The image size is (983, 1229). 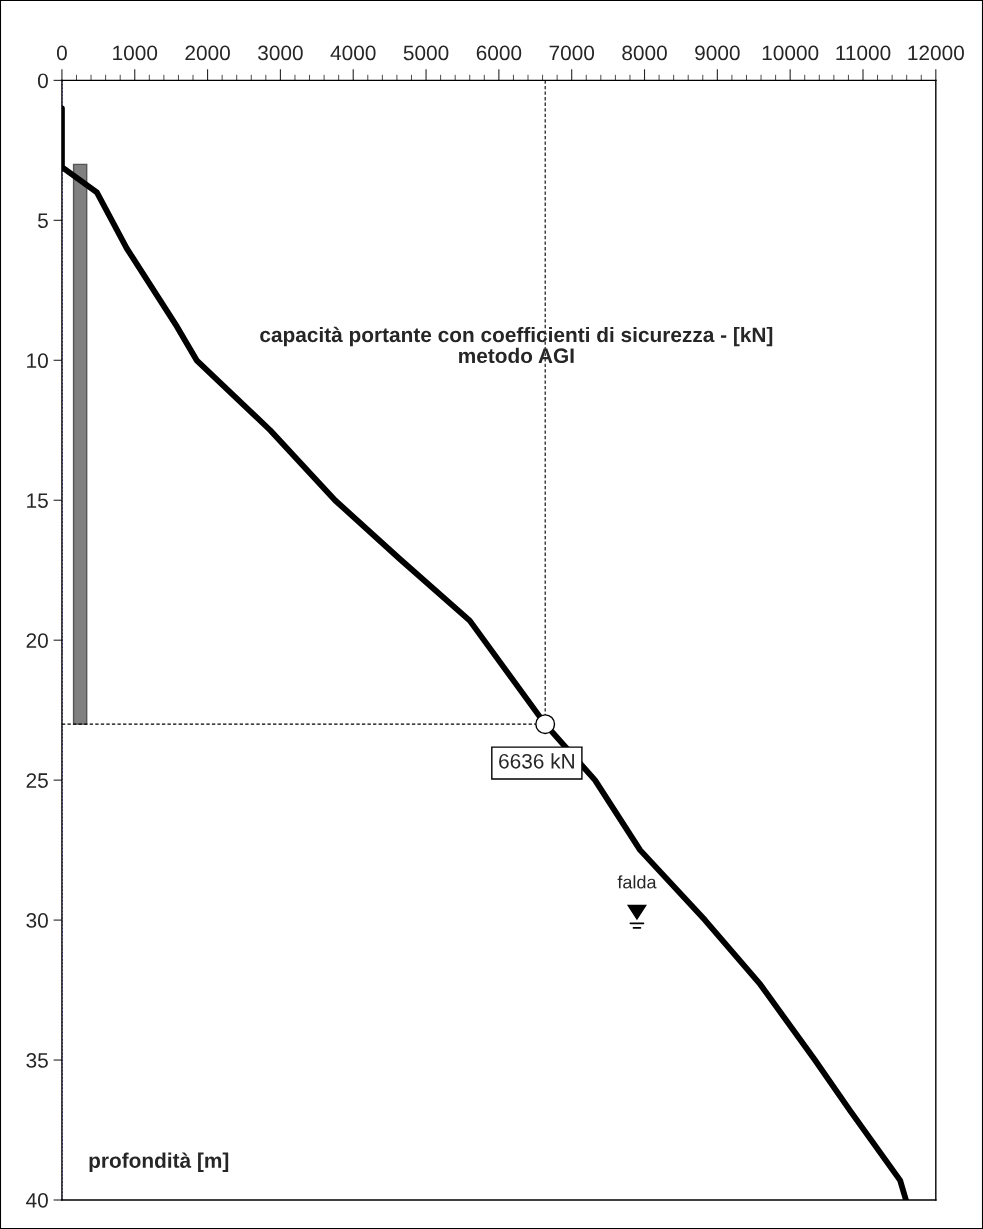 I want to click on annotation: falda, so click(x=637, y=882).